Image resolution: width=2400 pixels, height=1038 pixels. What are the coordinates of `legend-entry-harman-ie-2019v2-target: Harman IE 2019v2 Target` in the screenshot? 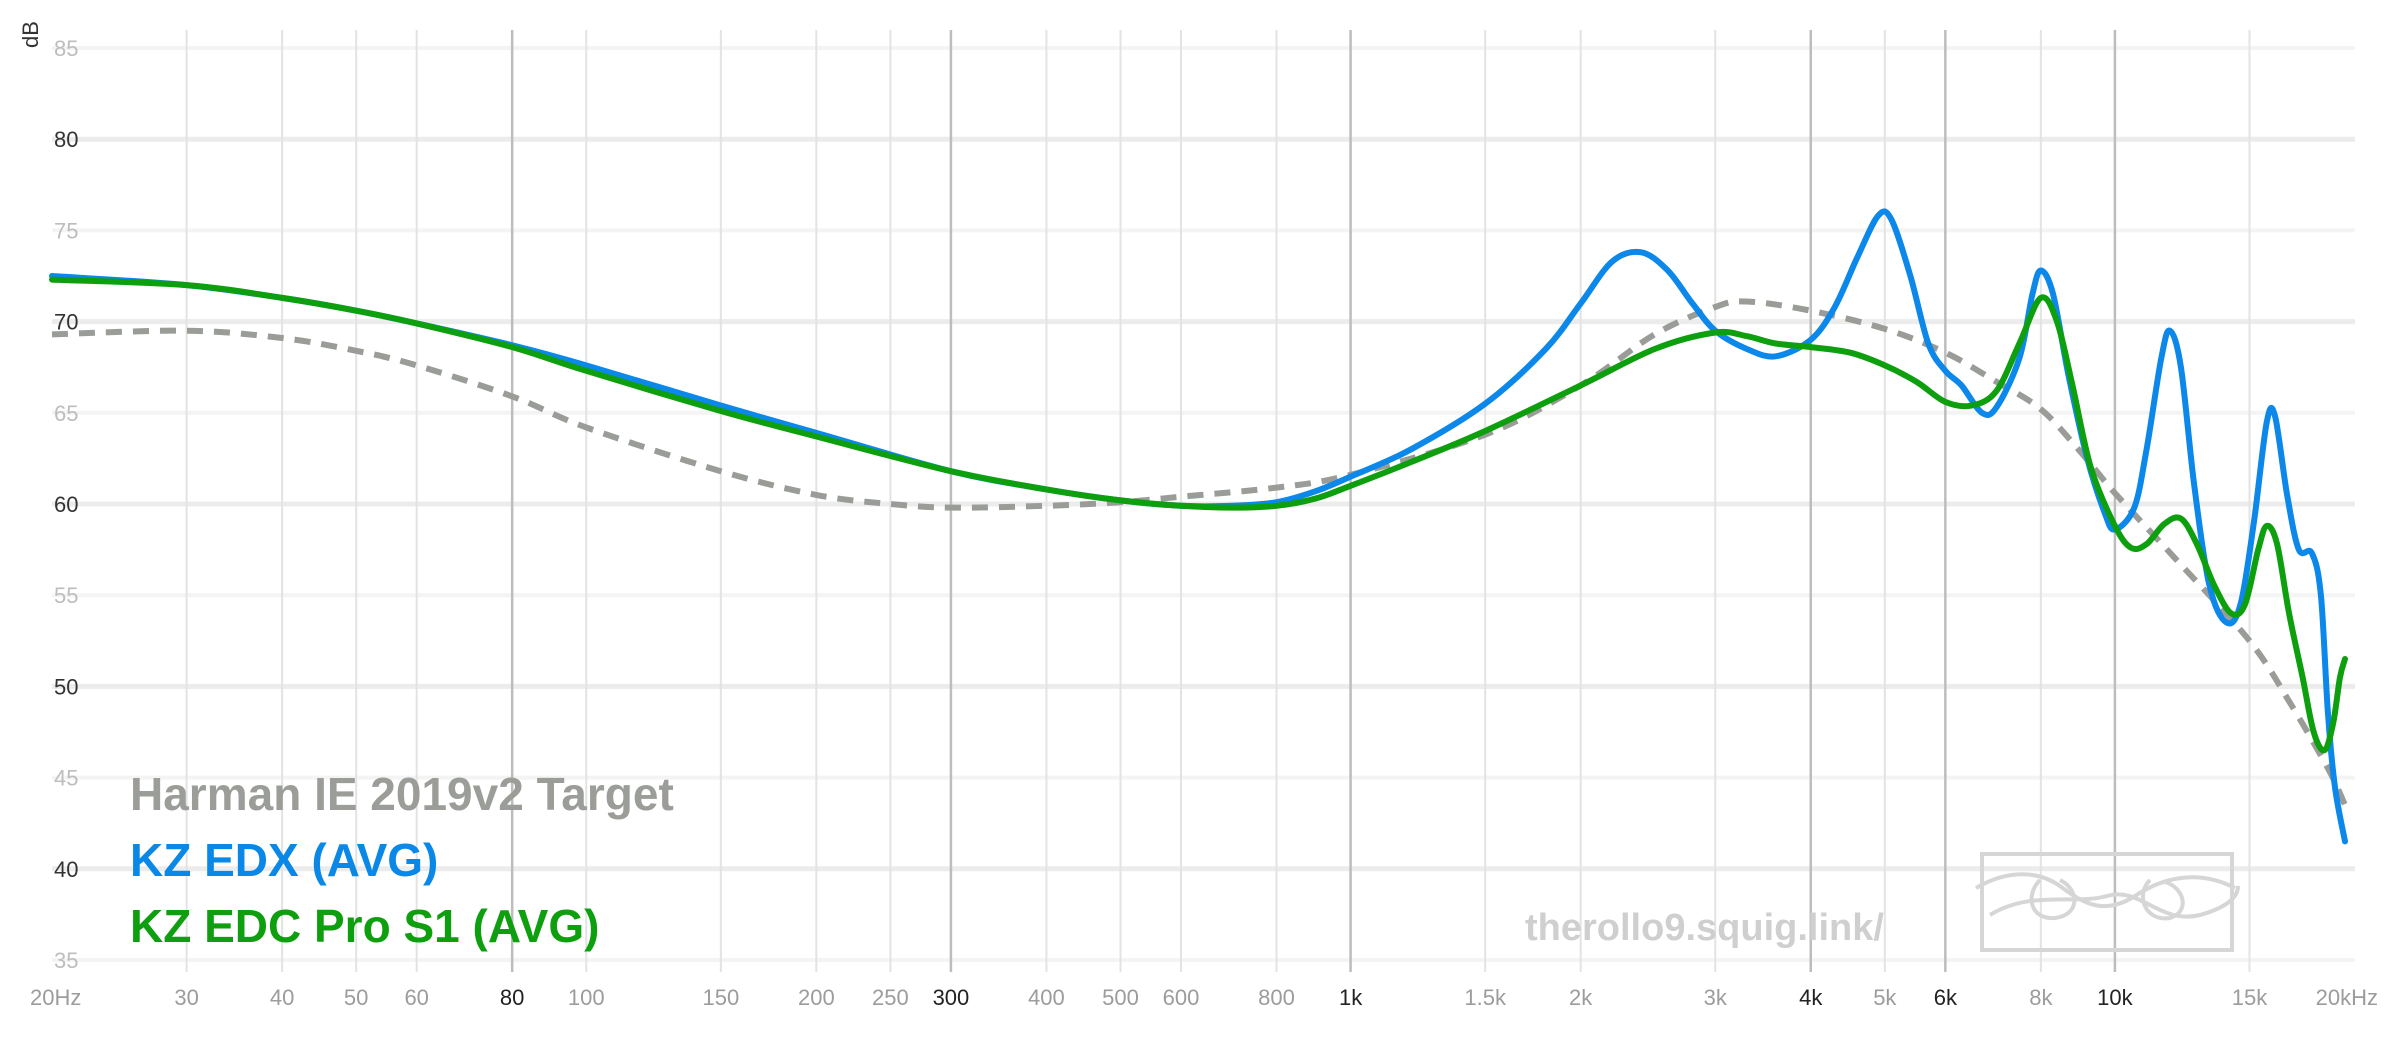 It's located at (402, 794).